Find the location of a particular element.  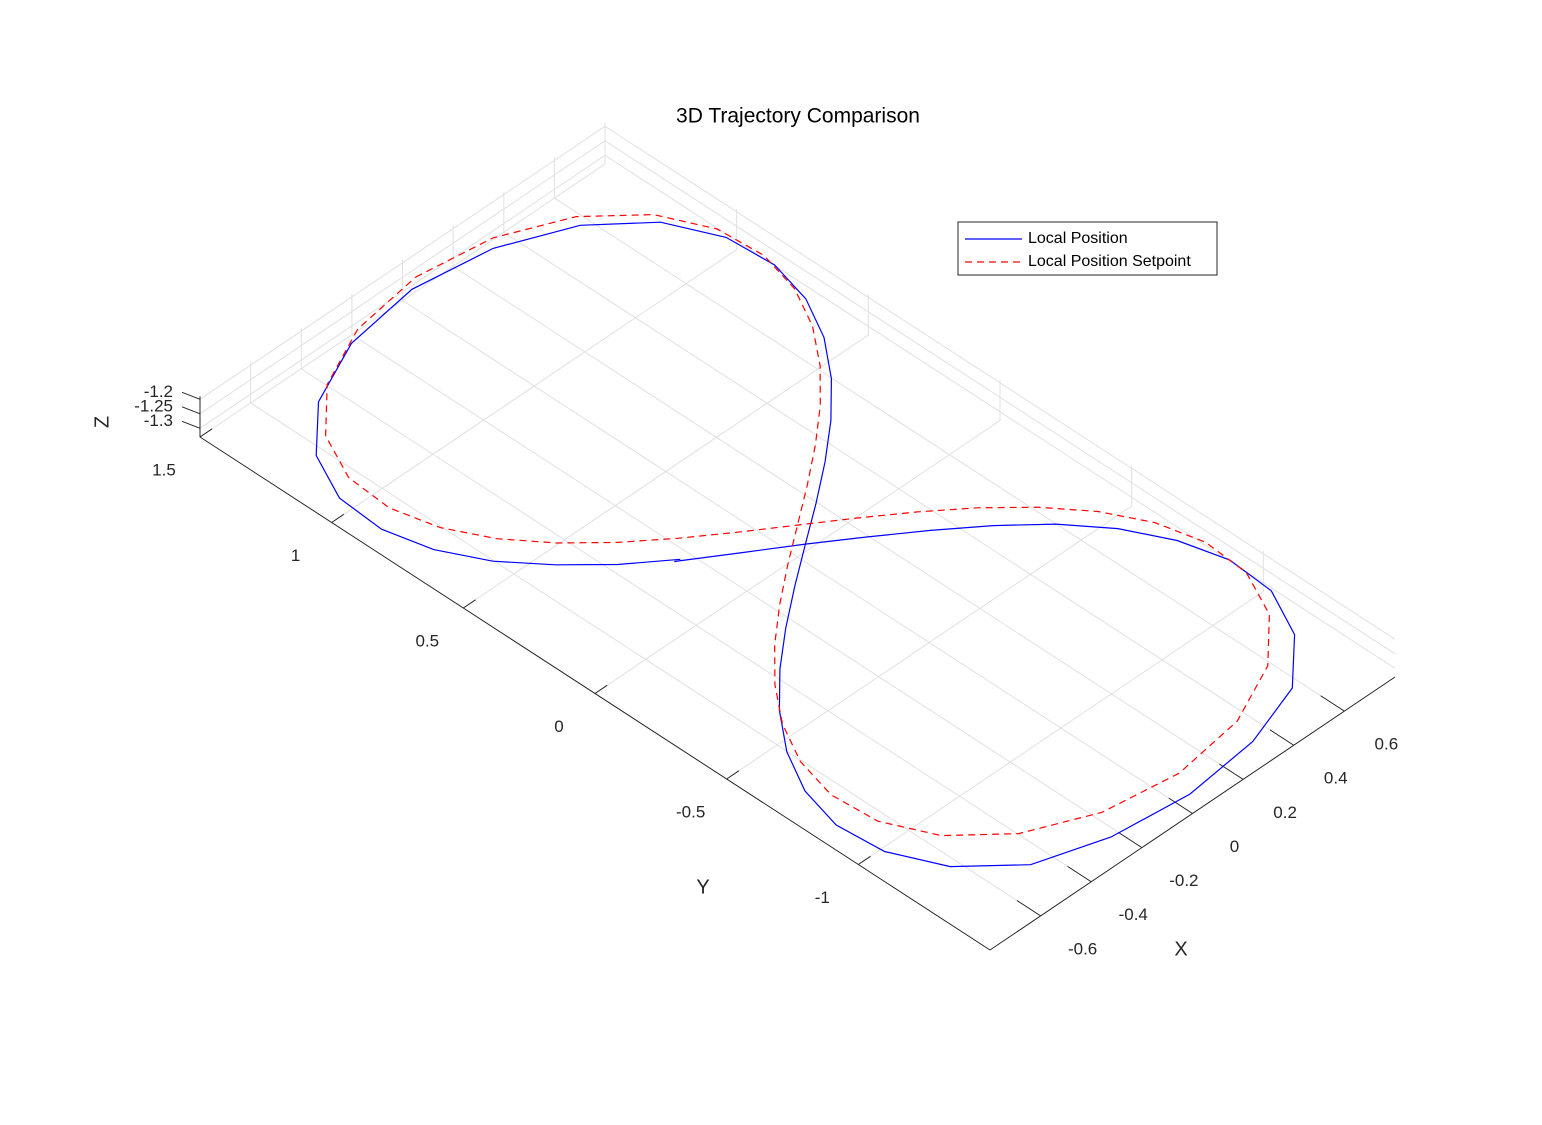

legend-label: Local Position is located at coordinates (1078, 238).